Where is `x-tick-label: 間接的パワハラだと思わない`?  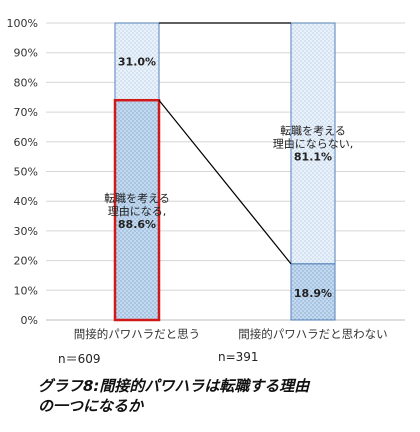 x-tick-label: 間接的パワハラだと思わない is located at coordinates (312, 334).